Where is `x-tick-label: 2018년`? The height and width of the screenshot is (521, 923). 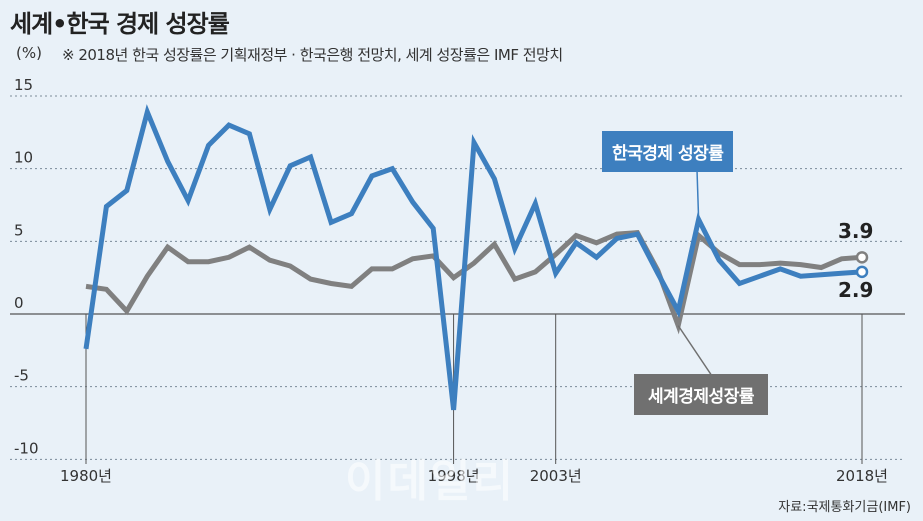
x-tick-label: 2018년 is located at coordinates (862, 476).